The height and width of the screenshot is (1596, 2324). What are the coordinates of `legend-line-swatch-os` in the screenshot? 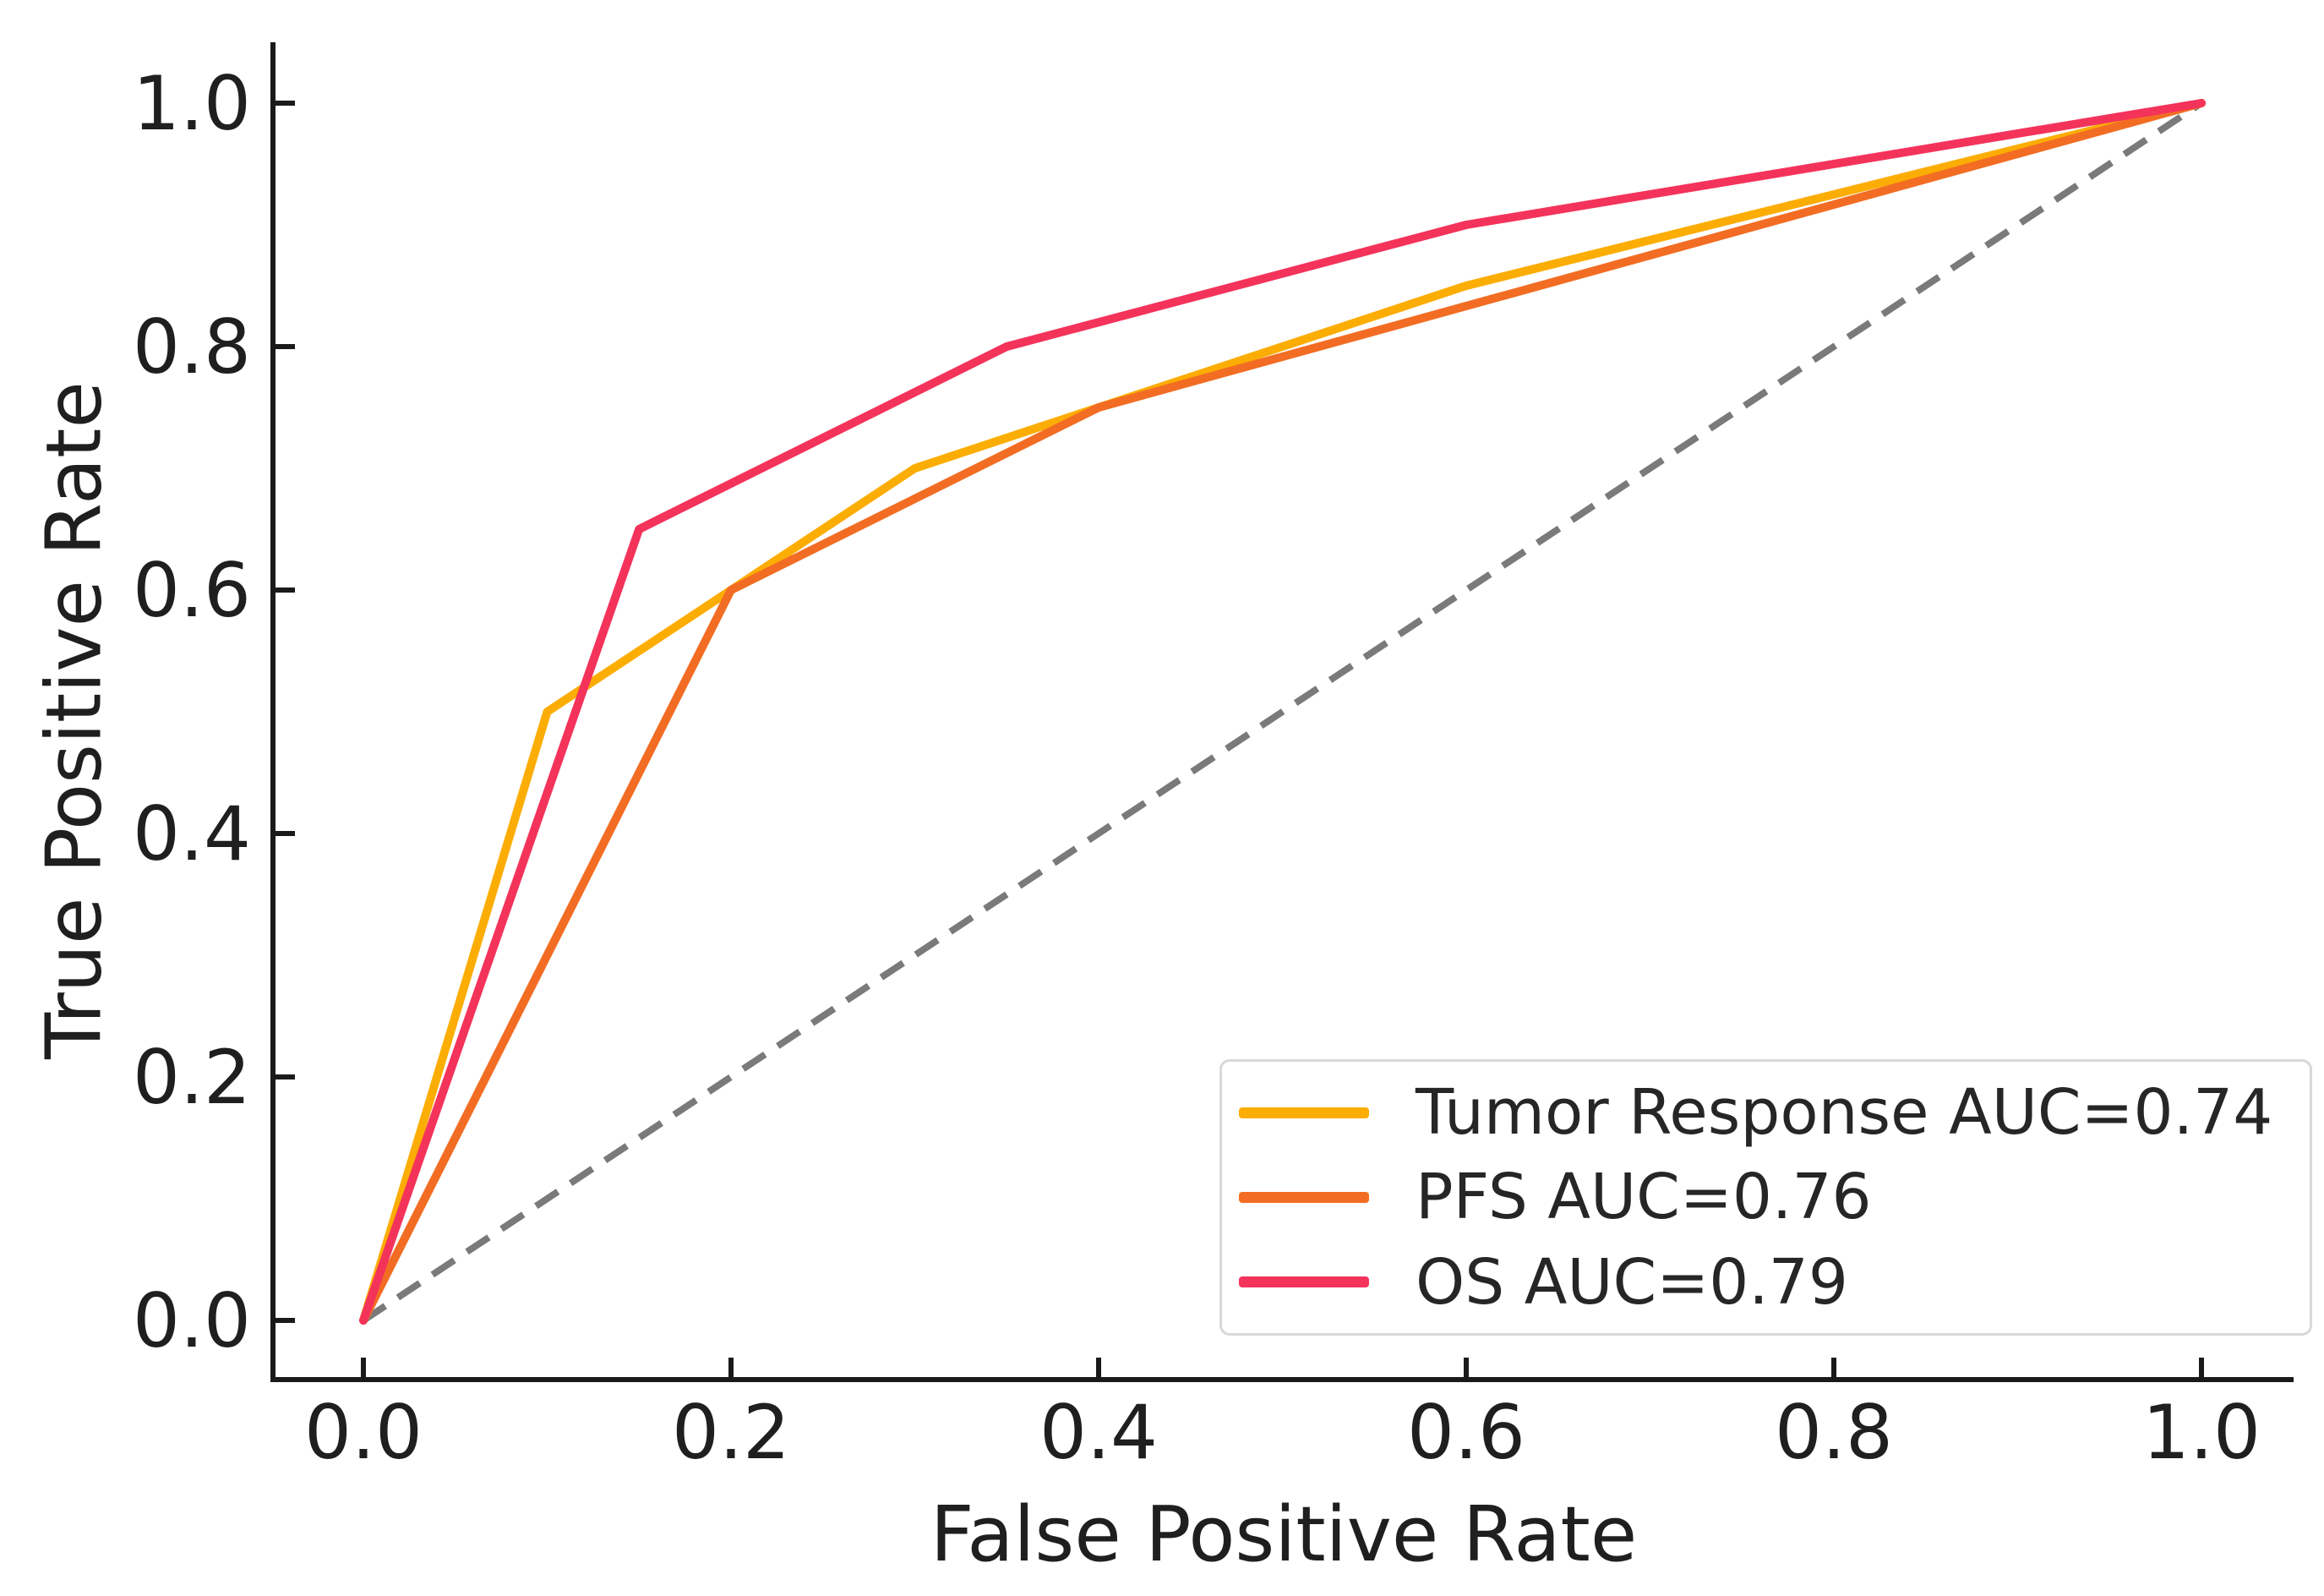 It's located at (1304, 1282).